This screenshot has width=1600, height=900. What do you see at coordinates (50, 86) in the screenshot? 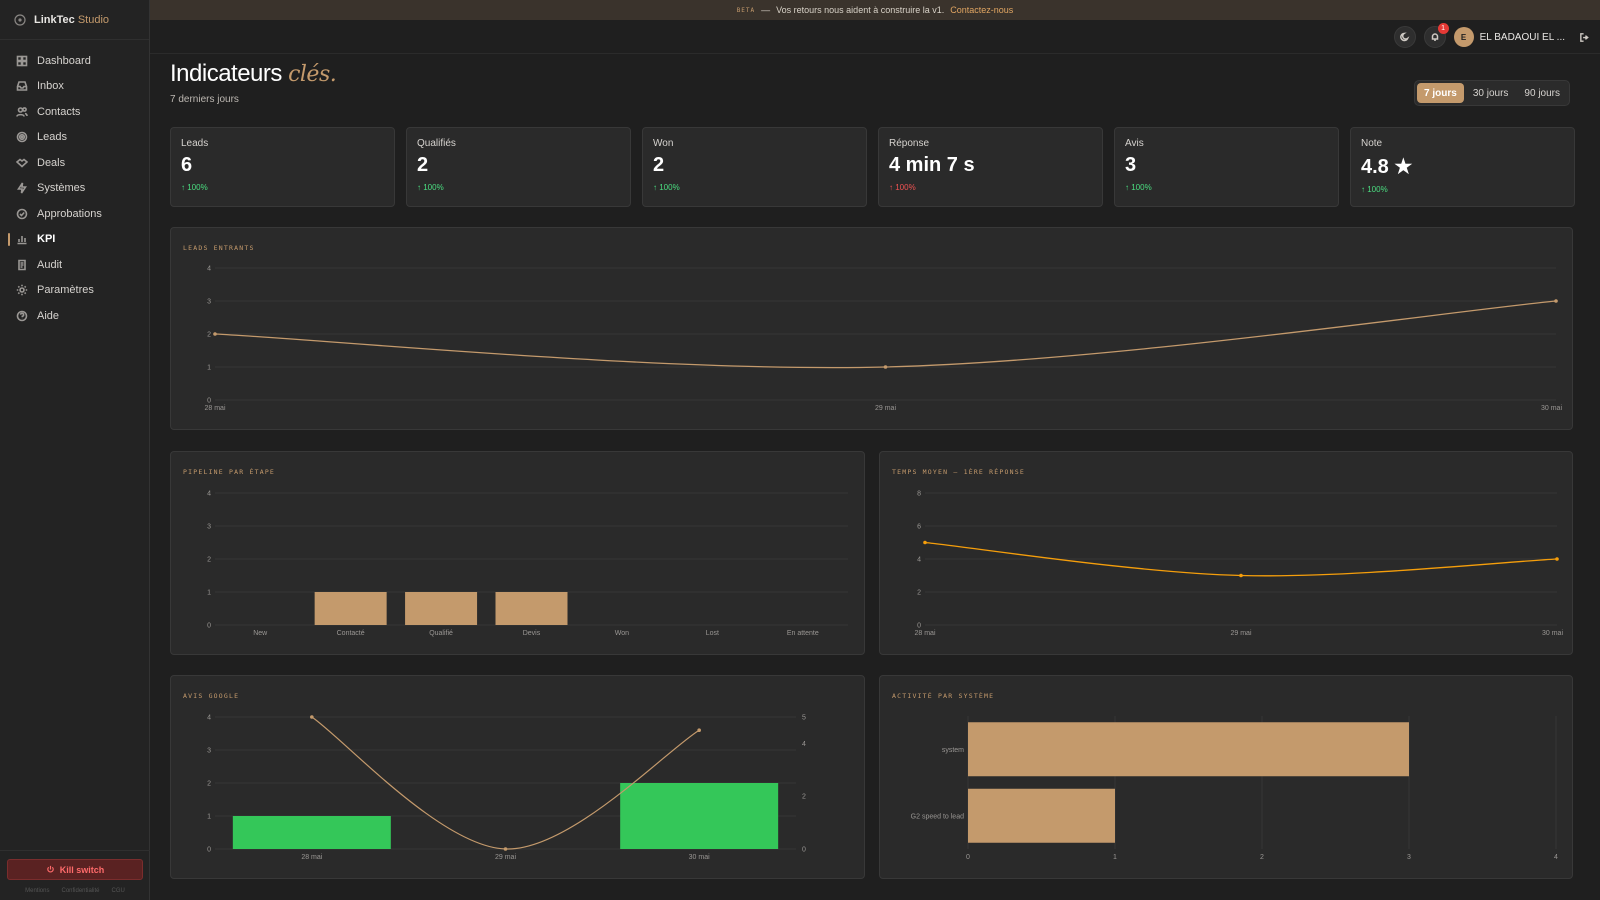
I see `sidebar-item-label: Inbox` at bounding box center [50, 86].